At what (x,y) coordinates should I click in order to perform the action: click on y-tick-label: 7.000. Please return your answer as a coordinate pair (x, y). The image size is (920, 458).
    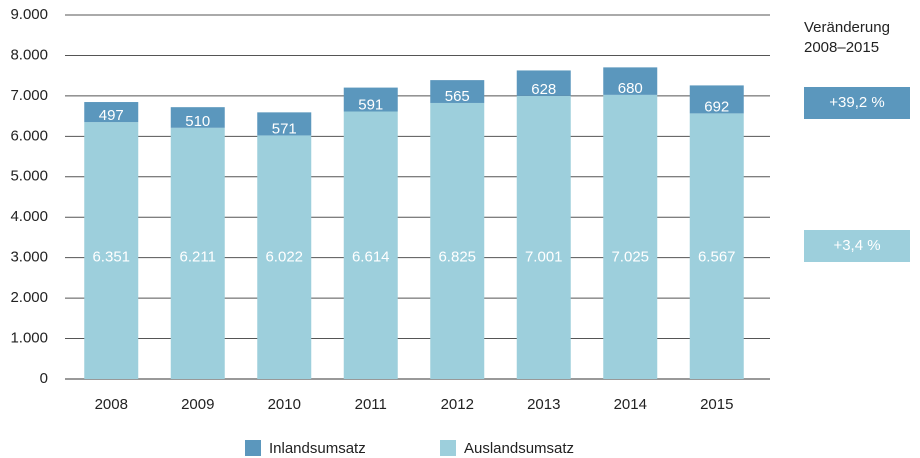
    Looking at the image, I should click on (29, 95).